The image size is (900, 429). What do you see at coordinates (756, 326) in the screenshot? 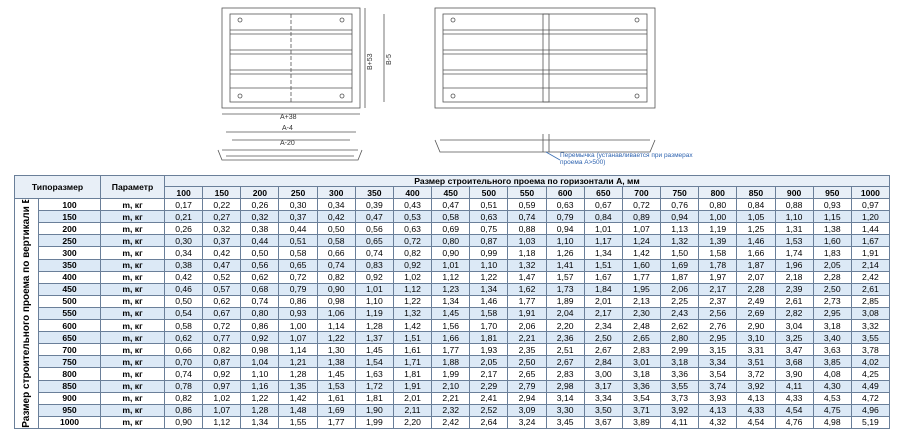
I see `value-cell: 2,90` at bounding box center [756, 326].